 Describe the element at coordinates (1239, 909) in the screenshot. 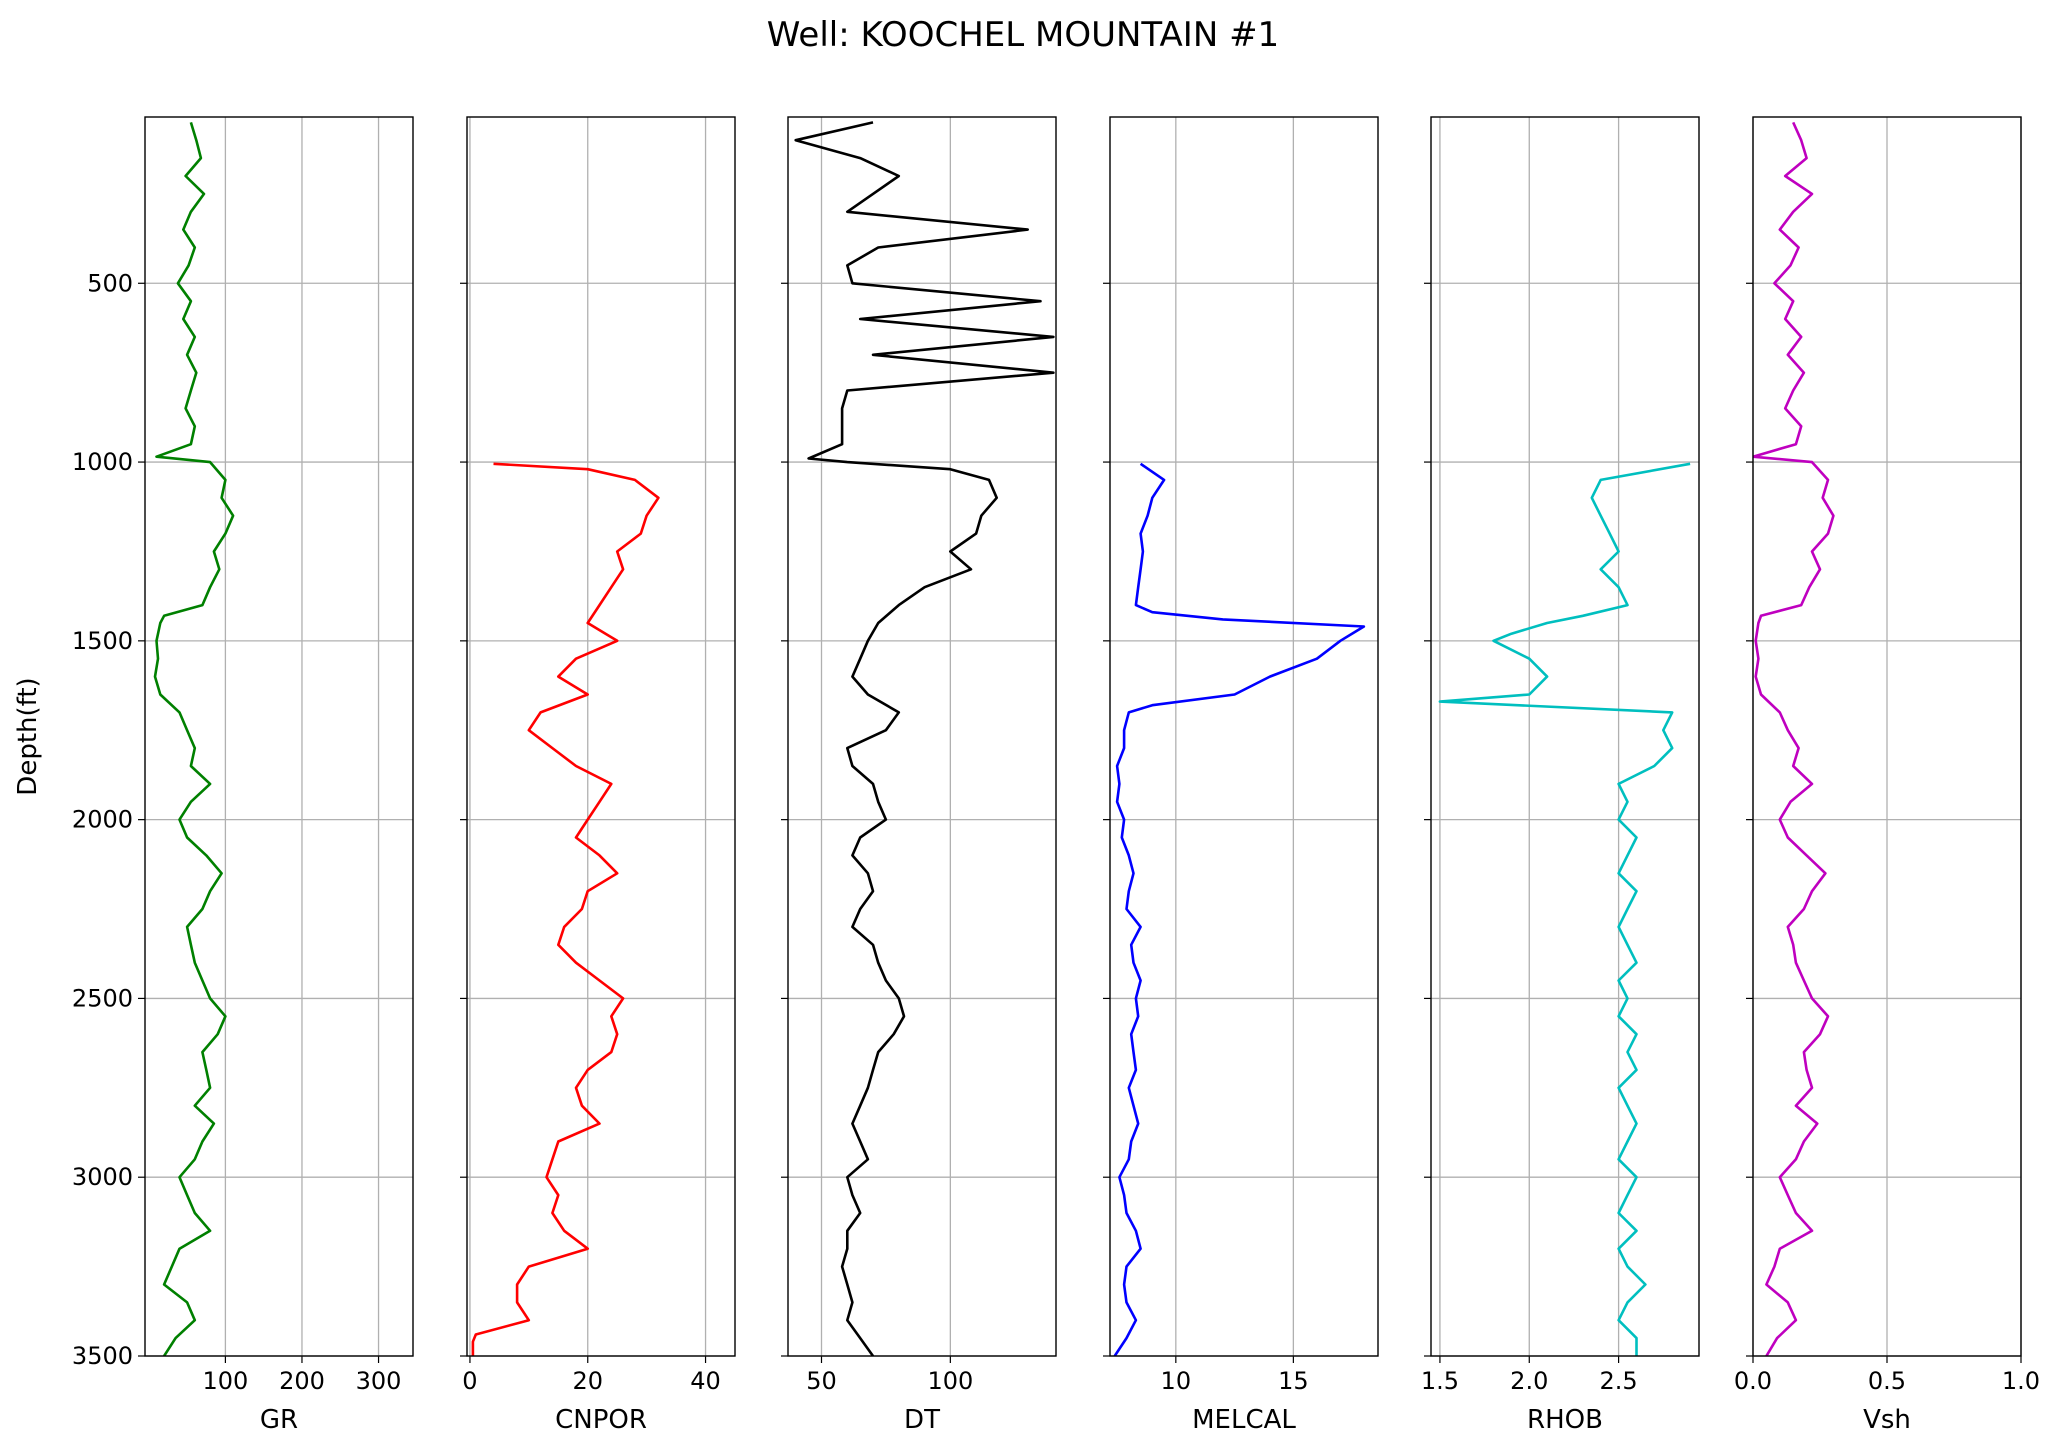

I see `series-line-melcal` at that location.